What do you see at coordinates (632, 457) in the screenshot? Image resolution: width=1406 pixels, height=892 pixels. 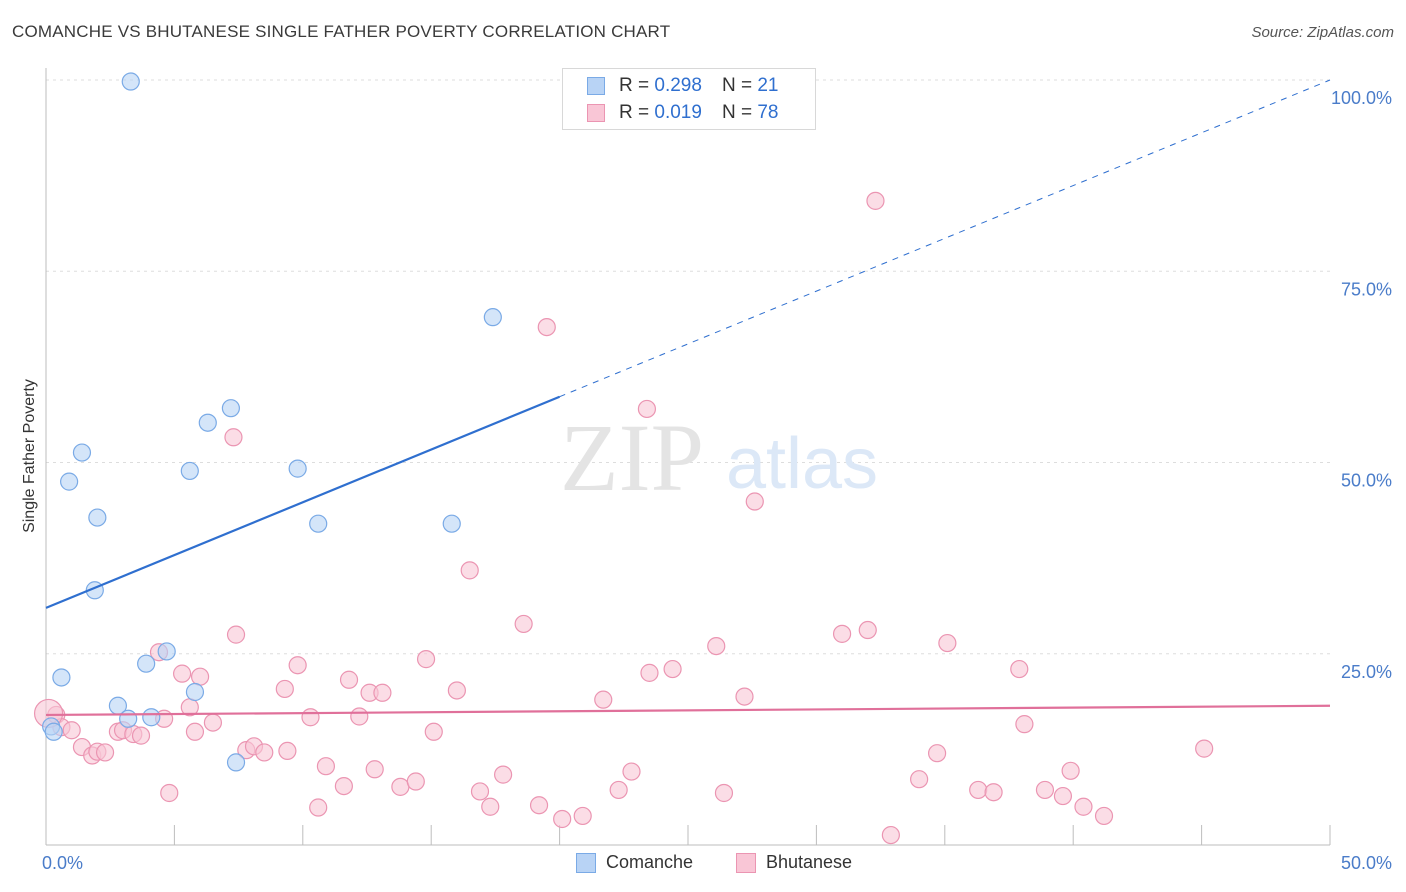 I see `watermark-zip: ZIP` at bounding box center [632, 457].